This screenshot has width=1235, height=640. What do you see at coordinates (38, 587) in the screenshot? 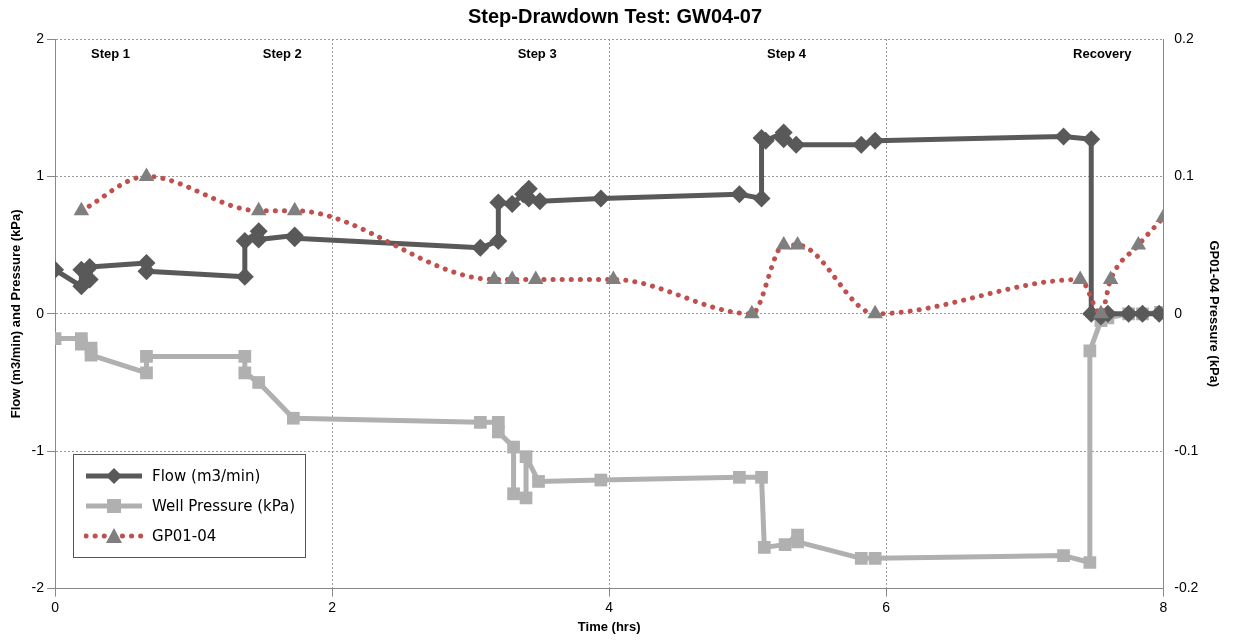
I see `y-tick-label: -2` at bounding box center [38, 587].